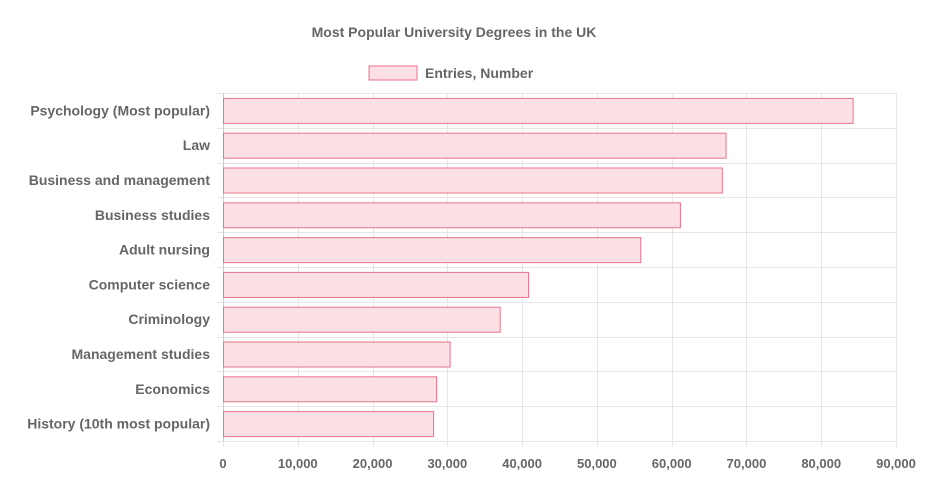 The height and width of the screenshot is (492, 942). Describe the element at coordinates (164, 250) in the screenshot. I see `category-label: Adult nursing` at that location.